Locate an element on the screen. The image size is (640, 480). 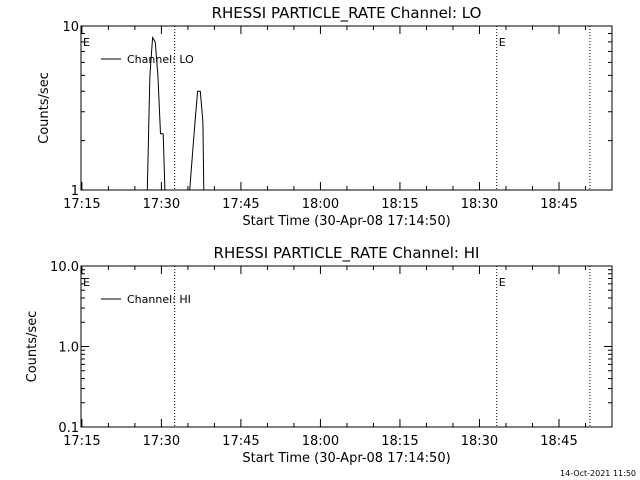
series-line is located at coordinates (175, 113).